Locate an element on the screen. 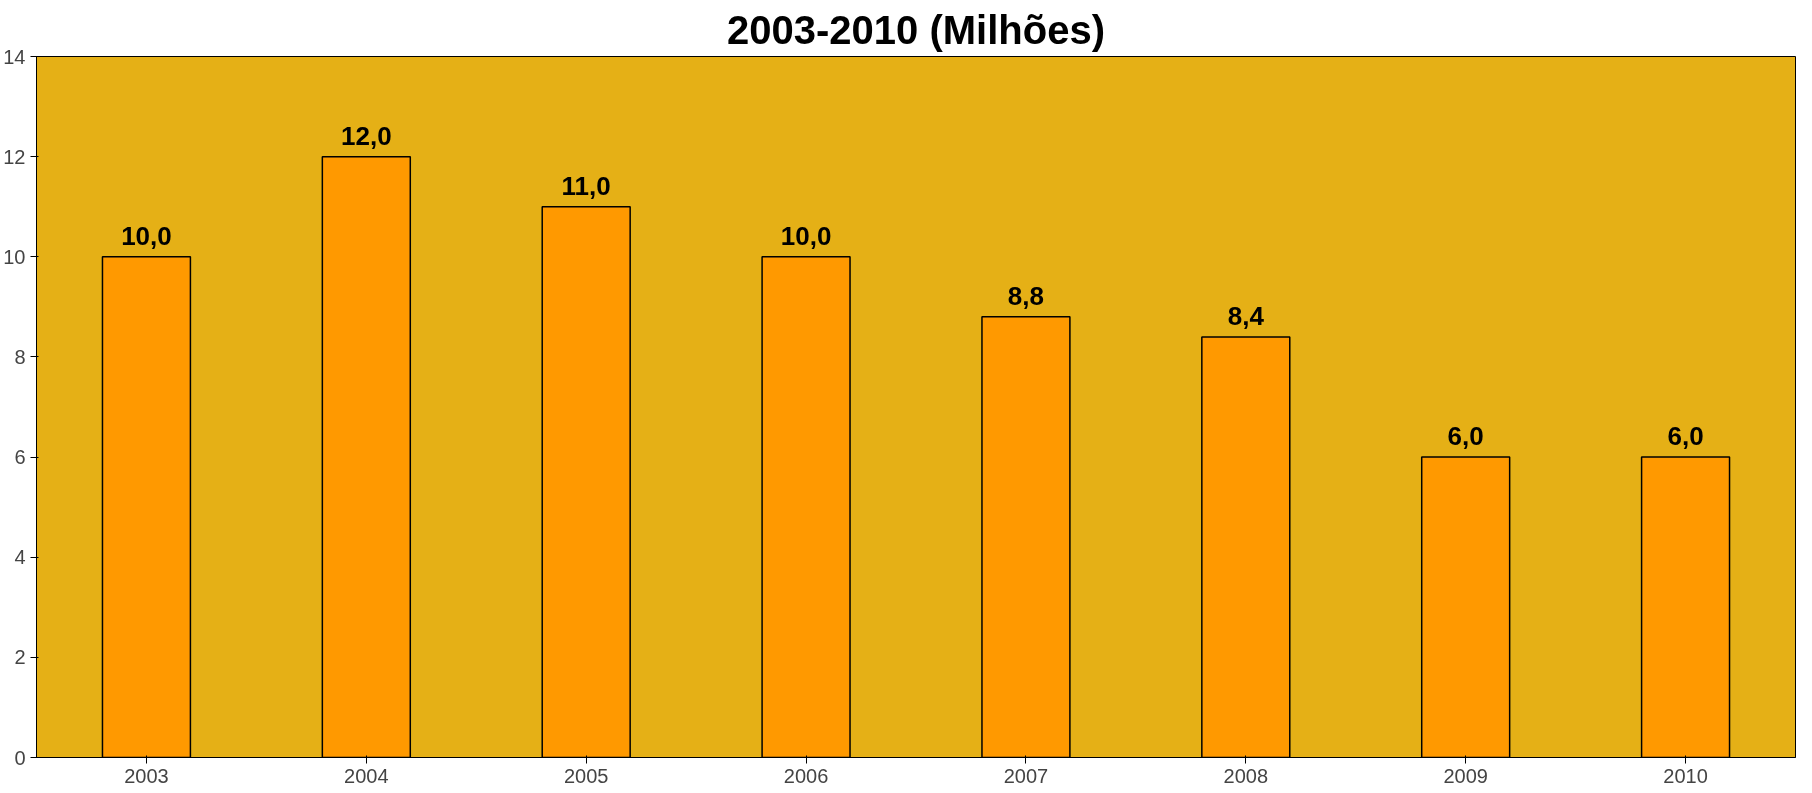 The image size is (1812, 793). y-tick-label: 6 is located at coordinates (20, 457).